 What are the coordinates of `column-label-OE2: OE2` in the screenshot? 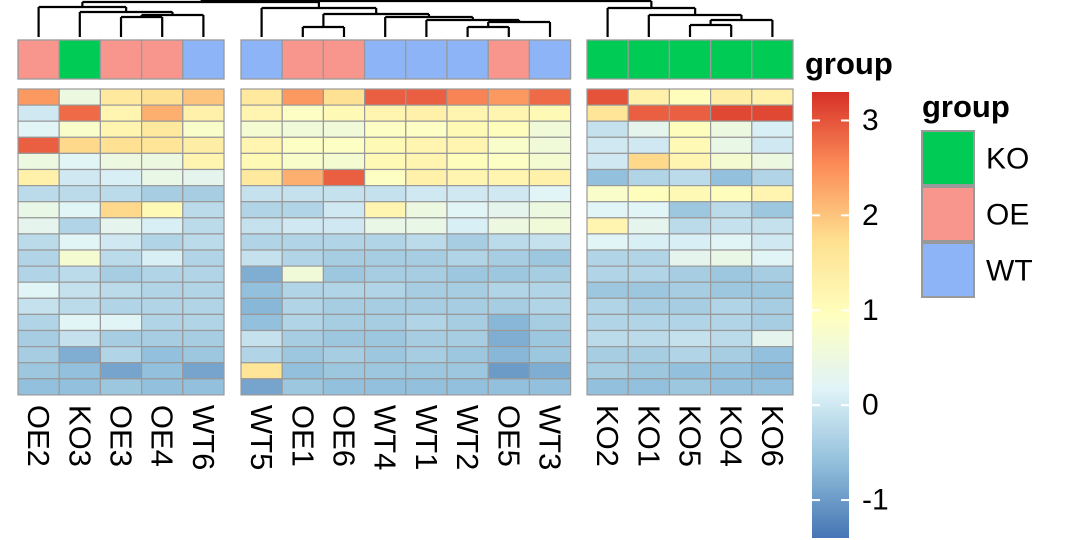 It's located at (38, 436).